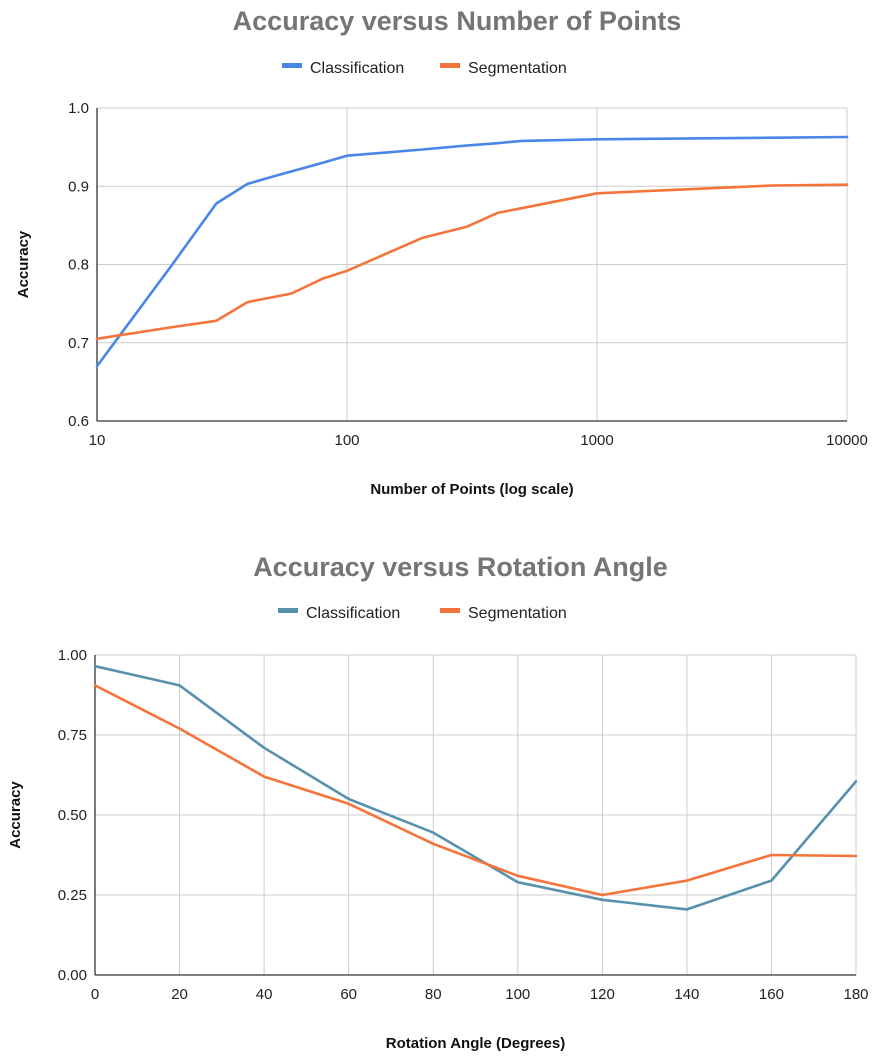 This screenshot has width=882, height=1062. I want to click on y-tick-label: 0.25, so click(72, 895).